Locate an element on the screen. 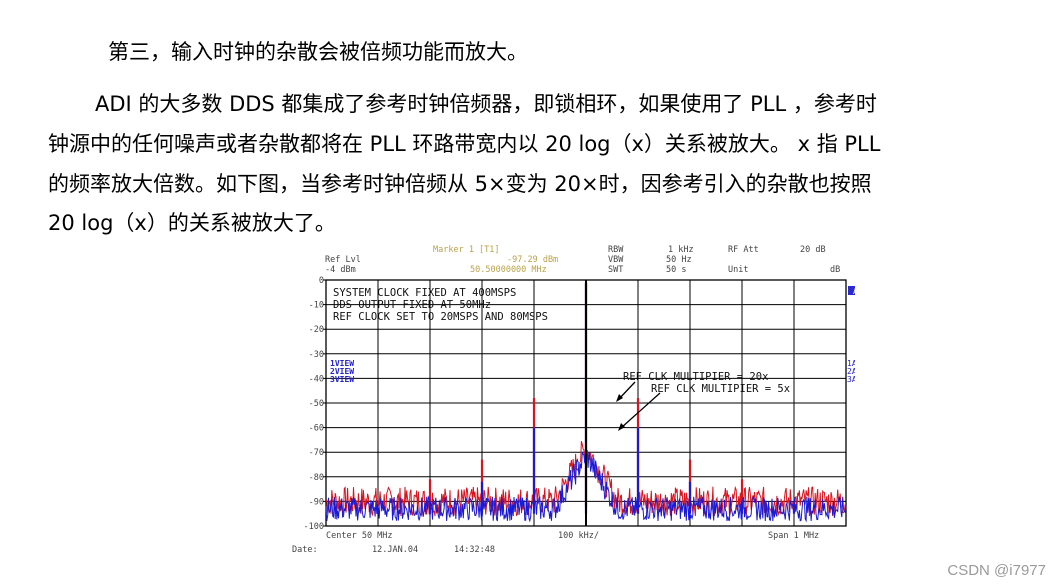  arrow-5x is located at coordinates (640, 410).